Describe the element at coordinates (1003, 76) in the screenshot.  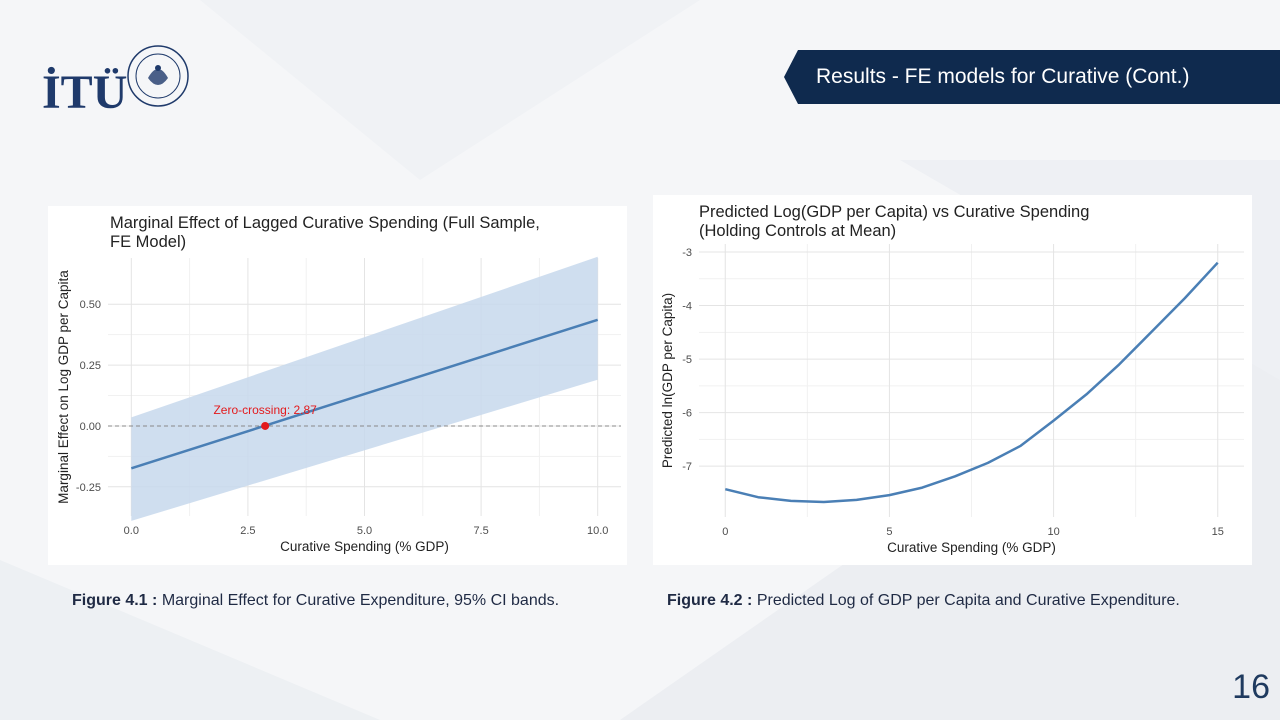
I see `slide-title: Results - FE models for Curative (Cont.)` at that location.